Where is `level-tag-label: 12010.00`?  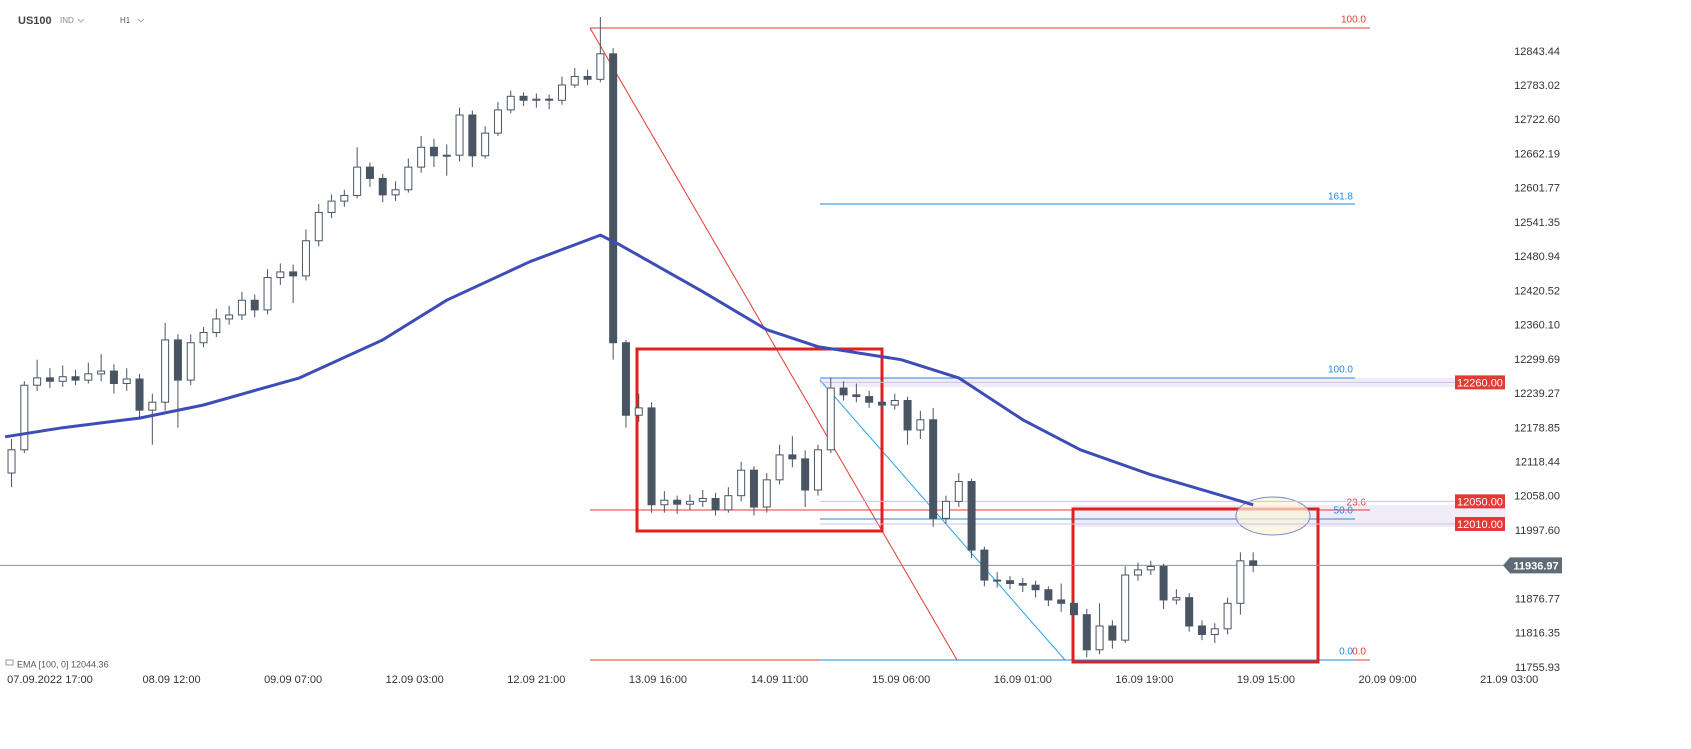 level-tag-label: 12010.00 is located at coordinates (1480, 525).